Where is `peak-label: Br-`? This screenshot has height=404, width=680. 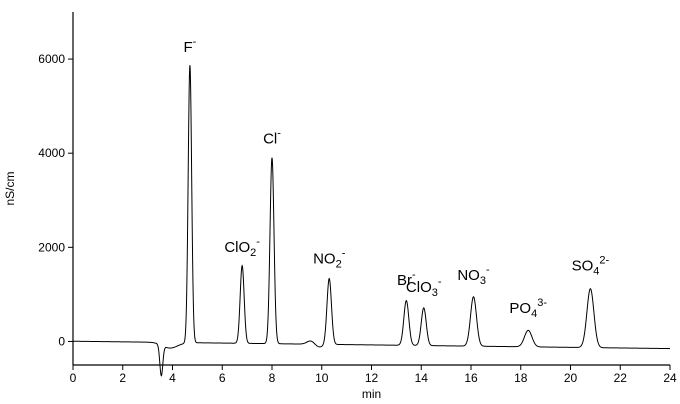
peak-label: Br- is located at coordinates (406, 279).